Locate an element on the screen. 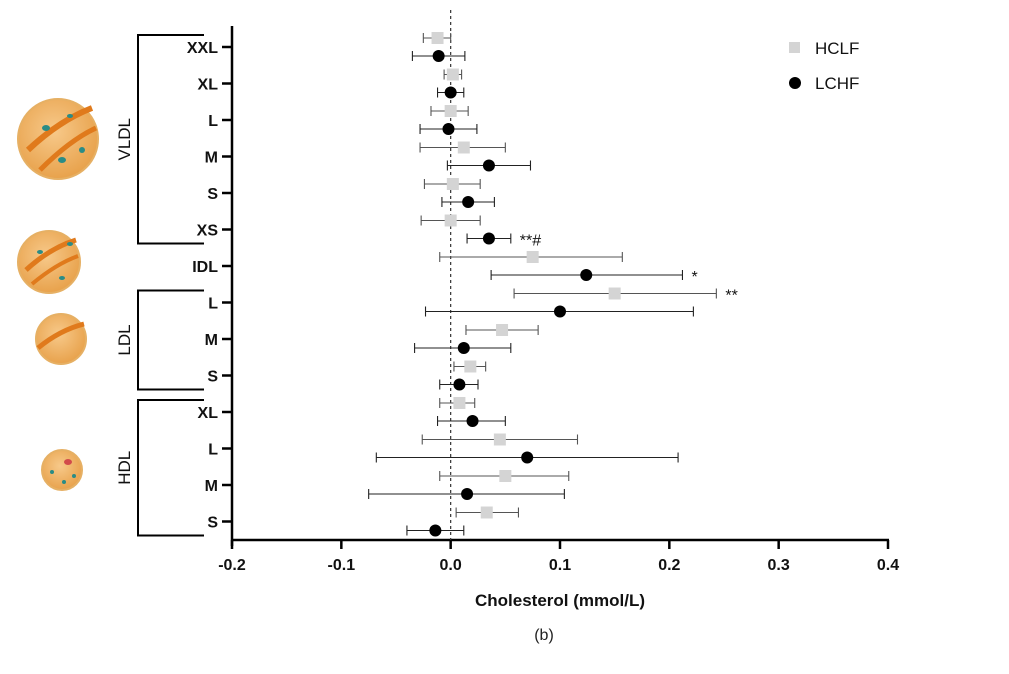 The width and height of the screenshot is (1009, 674). x-tick-label: -0.1 is located at coordinates (342, 565).